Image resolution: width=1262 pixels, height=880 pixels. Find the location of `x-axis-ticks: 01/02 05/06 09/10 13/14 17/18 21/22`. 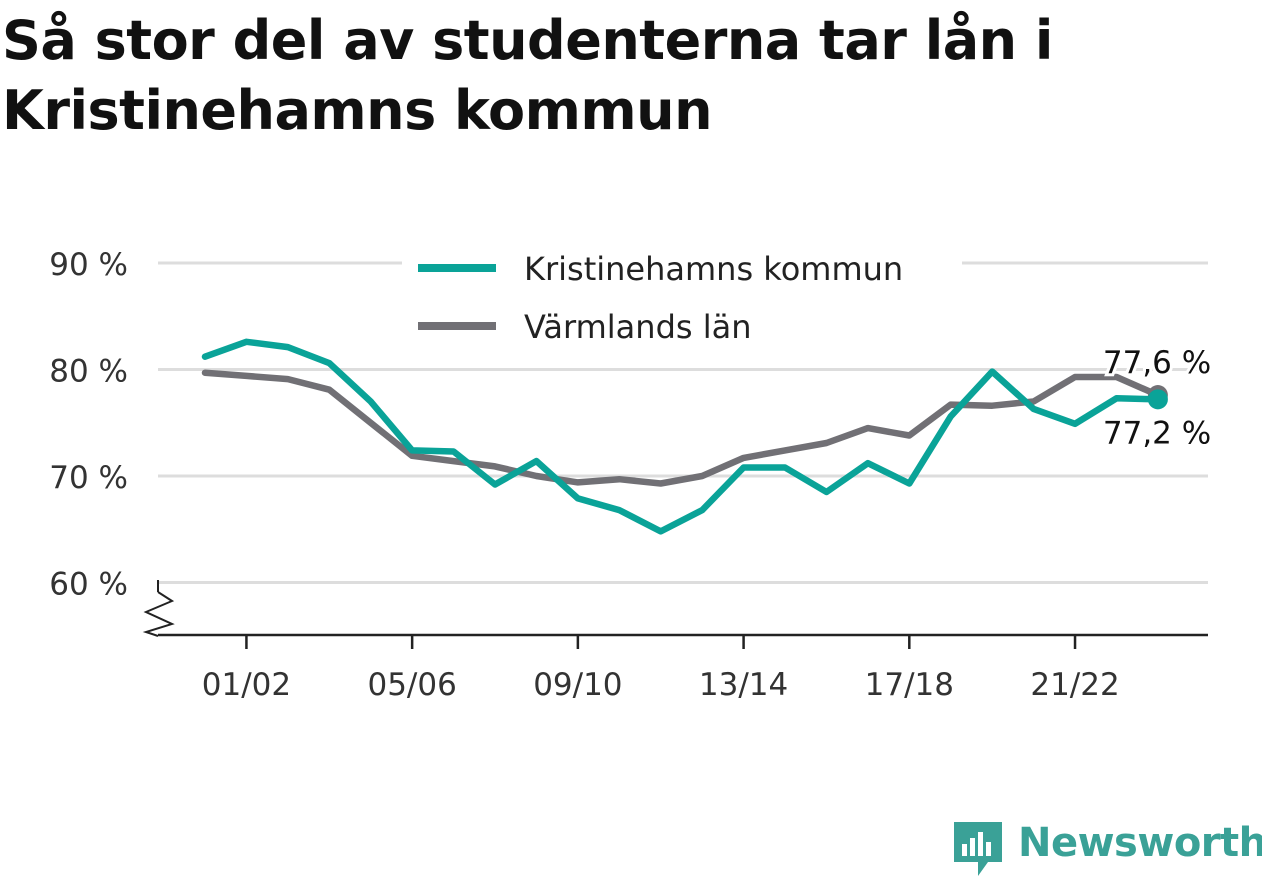

x-axis-ticks: 01/02 05/06 09/10 13/14 17/18 21/22 is located at coordinates (661, 669).